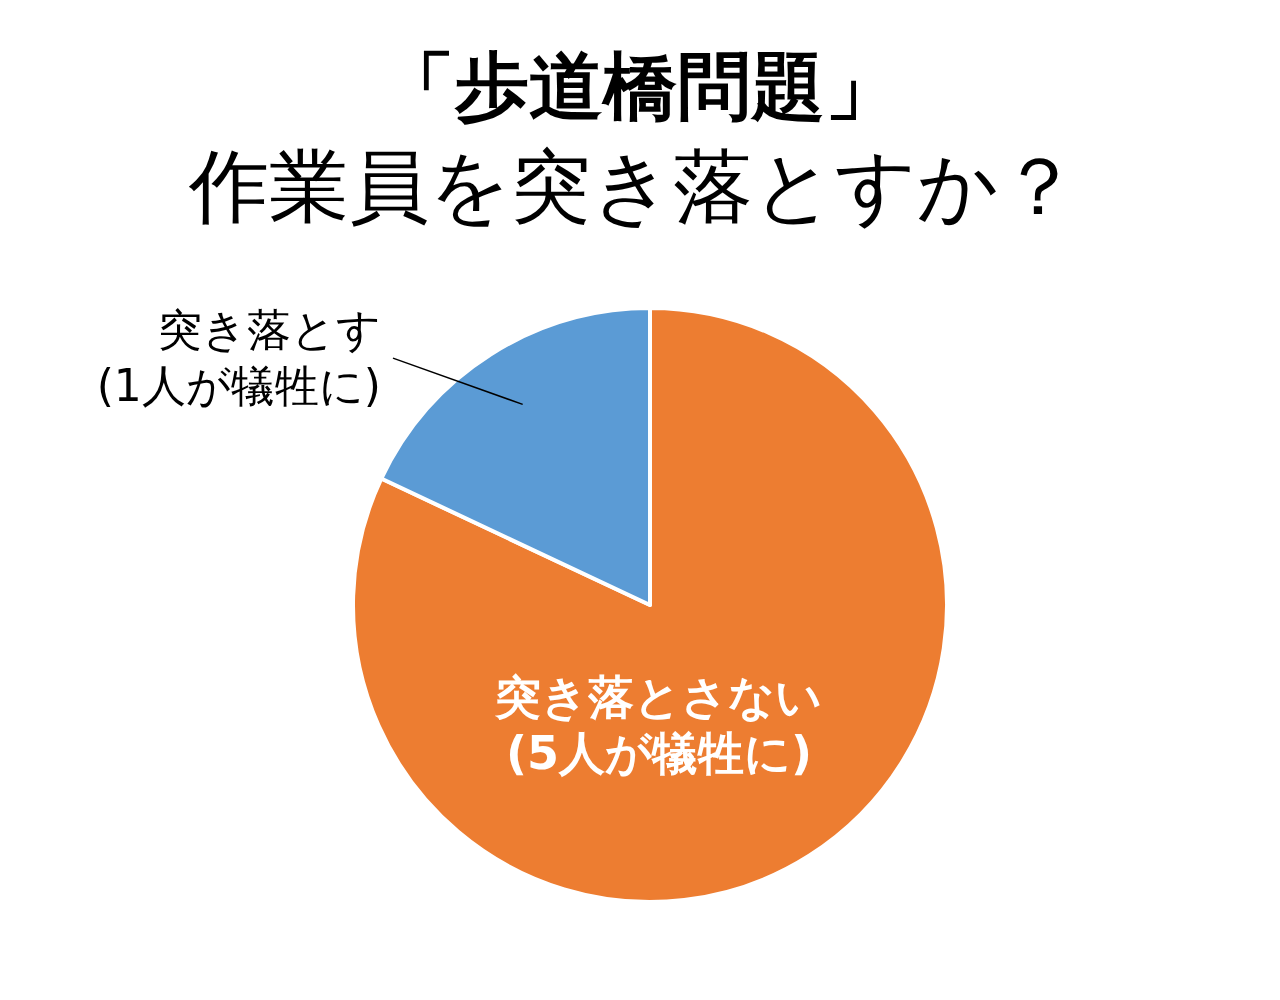 This screenshot has width=1280, height=1000. What do you see at coordinates (640, 86) in the screenshot?
I see `chart-title: 「歩道橋問題」` at bounding box center [640, 86].